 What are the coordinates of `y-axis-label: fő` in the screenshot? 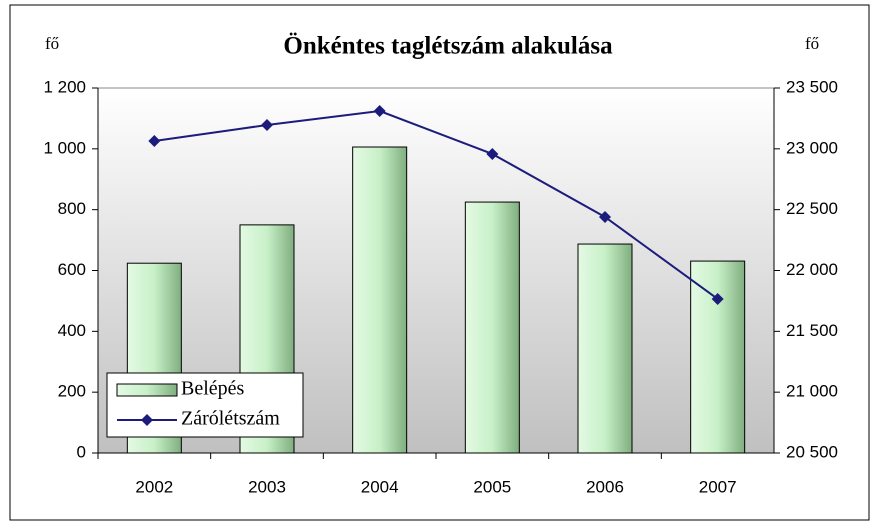 It's located at (52, 43).